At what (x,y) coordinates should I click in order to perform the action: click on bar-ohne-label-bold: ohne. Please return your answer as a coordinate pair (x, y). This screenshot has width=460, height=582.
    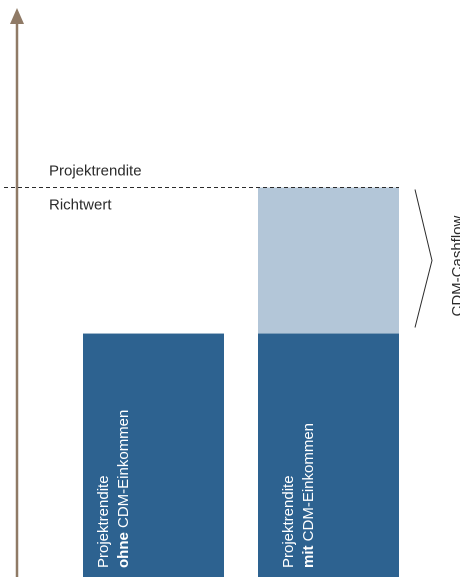
    Looking at the image, I should click on (123, 550).